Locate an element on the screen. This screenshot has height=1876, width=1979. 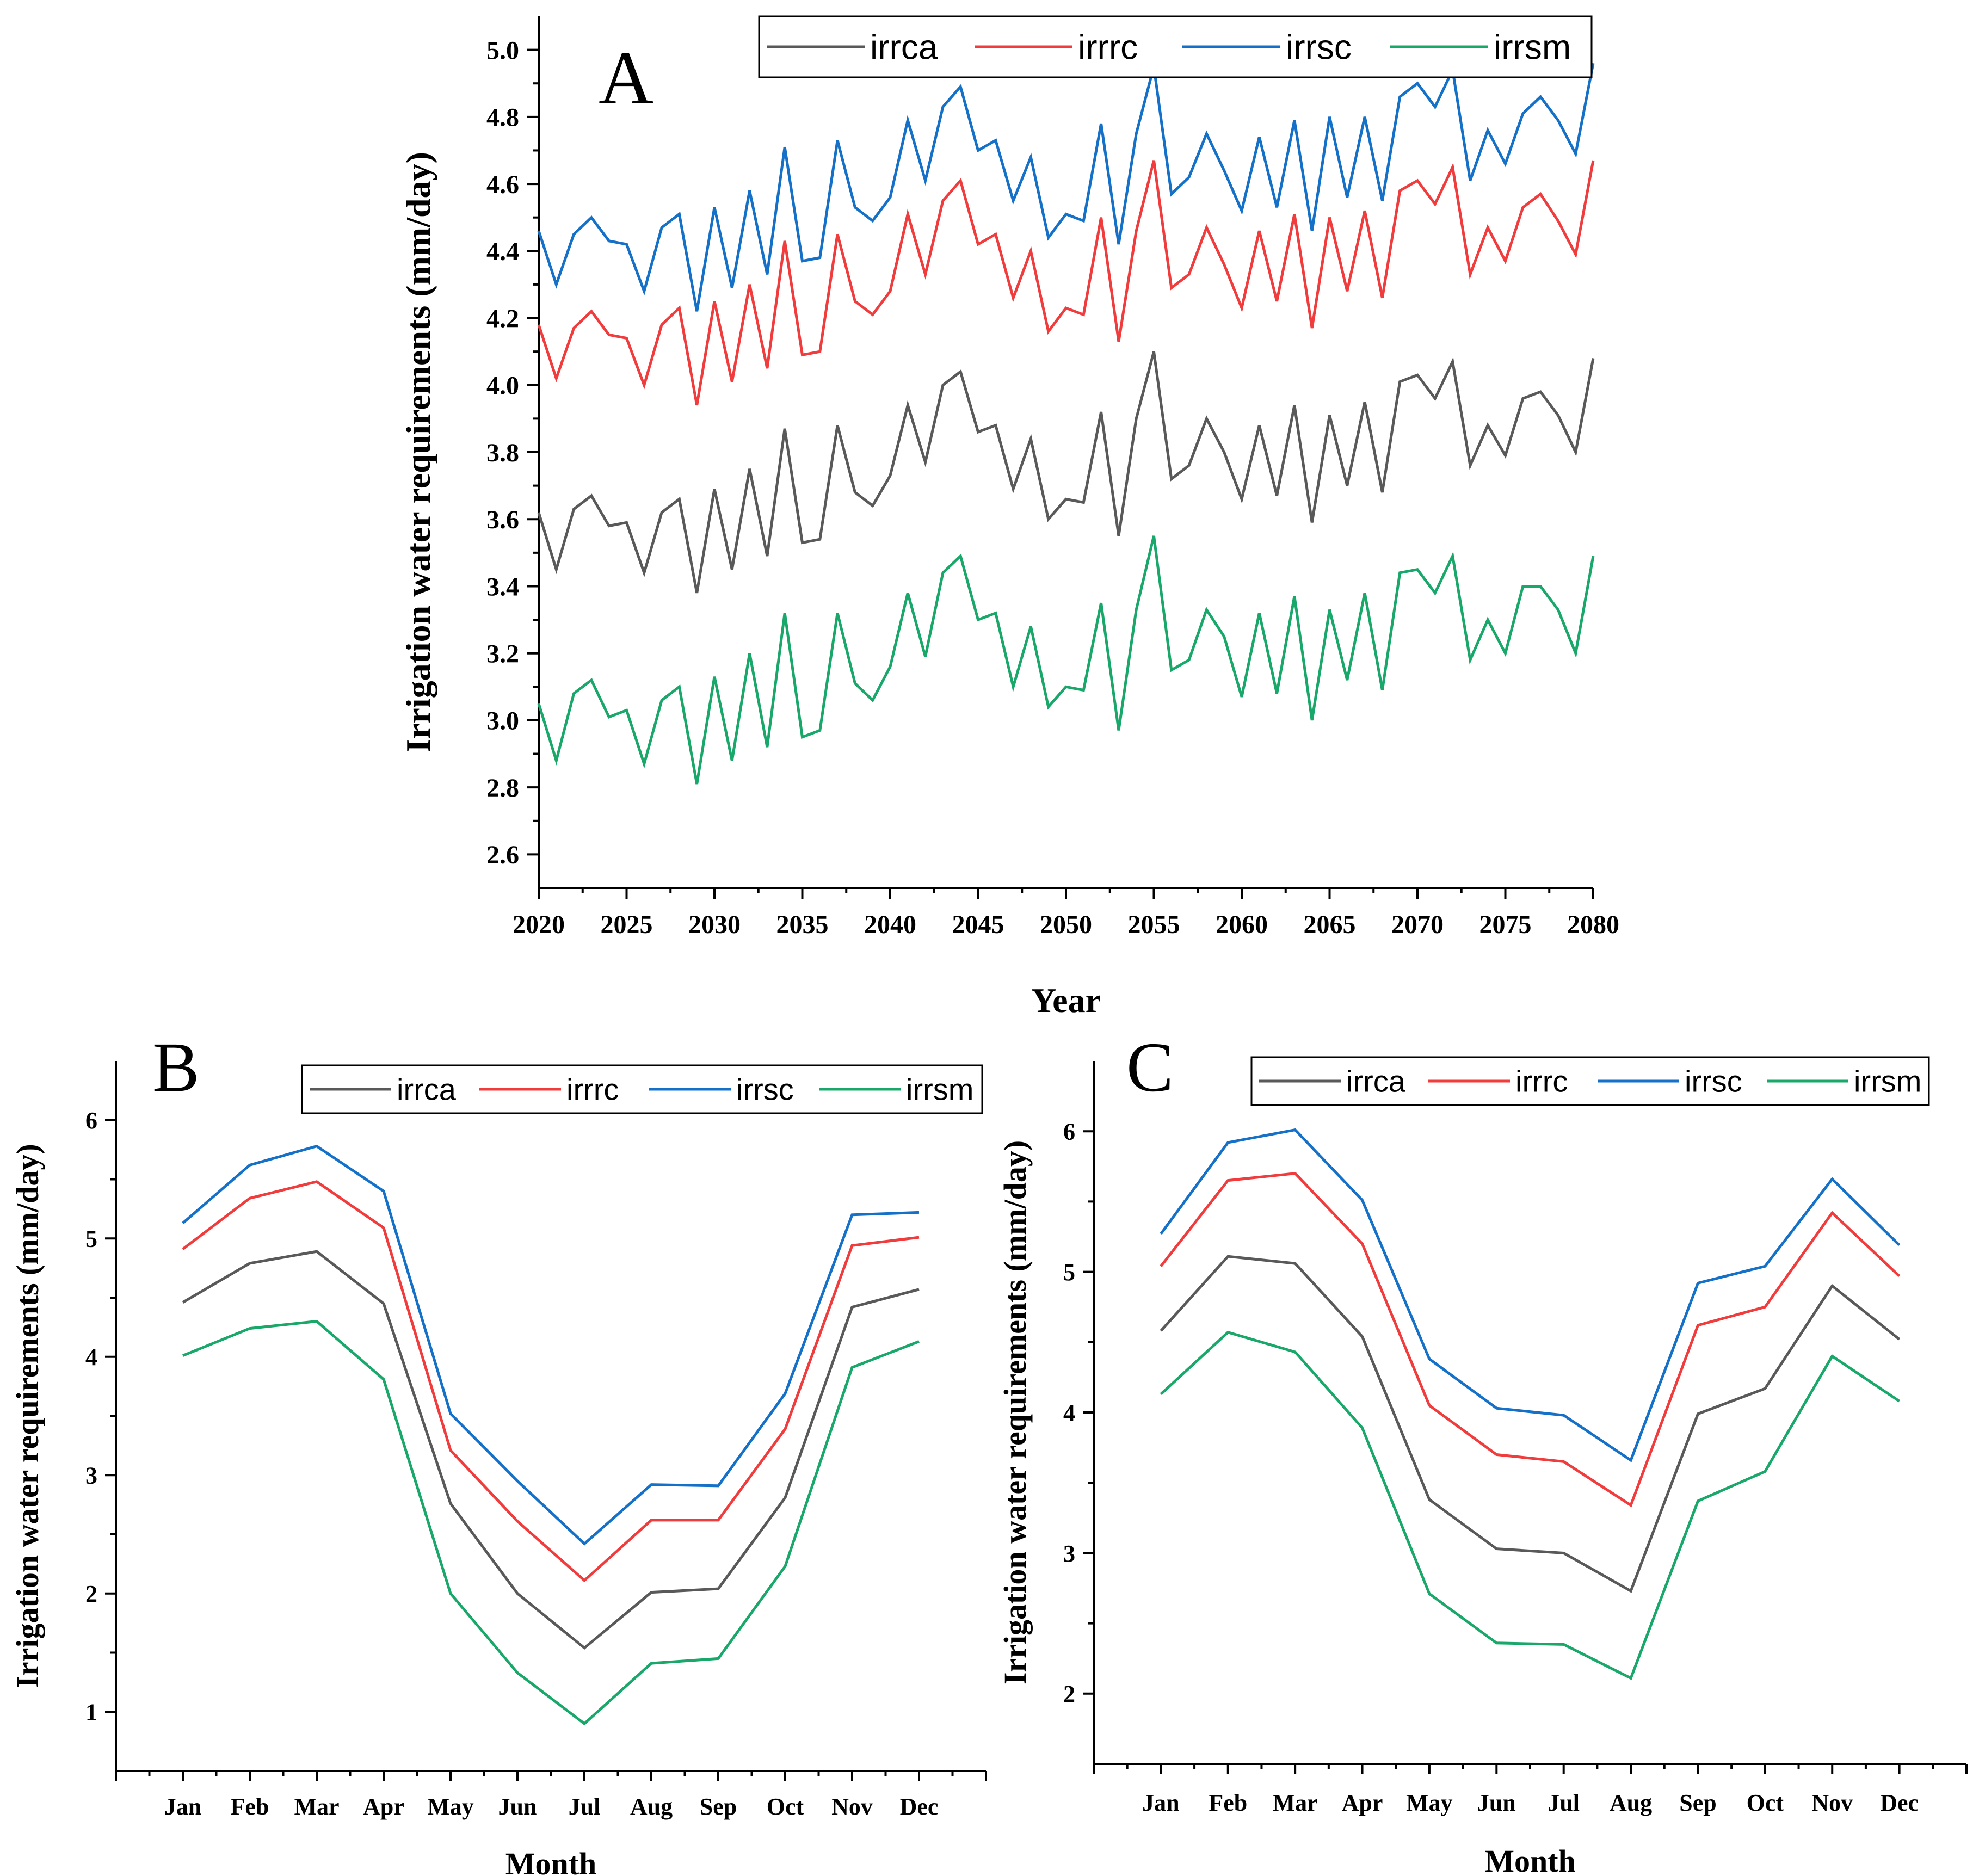
y-tick-label: 3.2 is located at coordinates (502, 653).